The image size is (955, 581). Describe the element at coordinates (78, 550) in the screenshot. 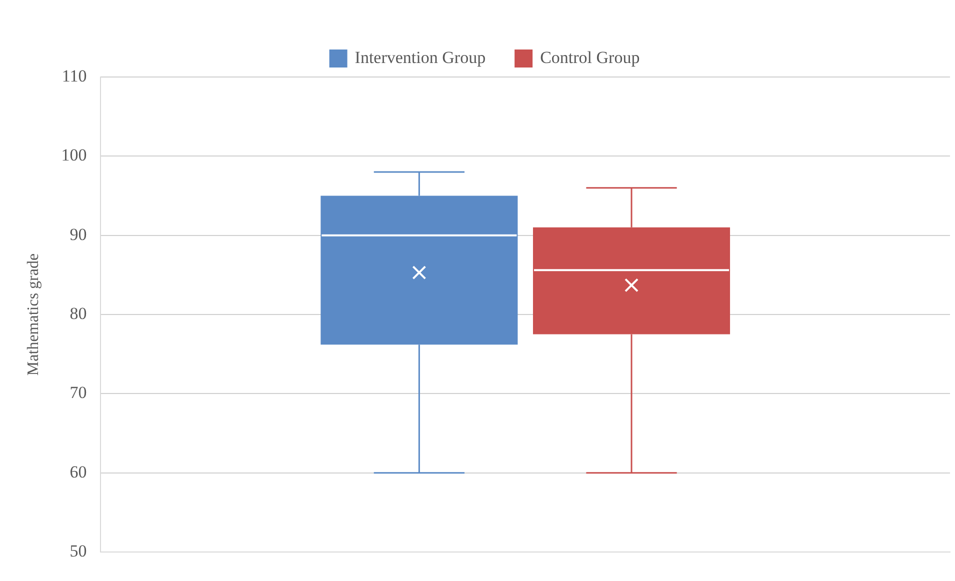

I see `y-tick-label: 50` at that location.